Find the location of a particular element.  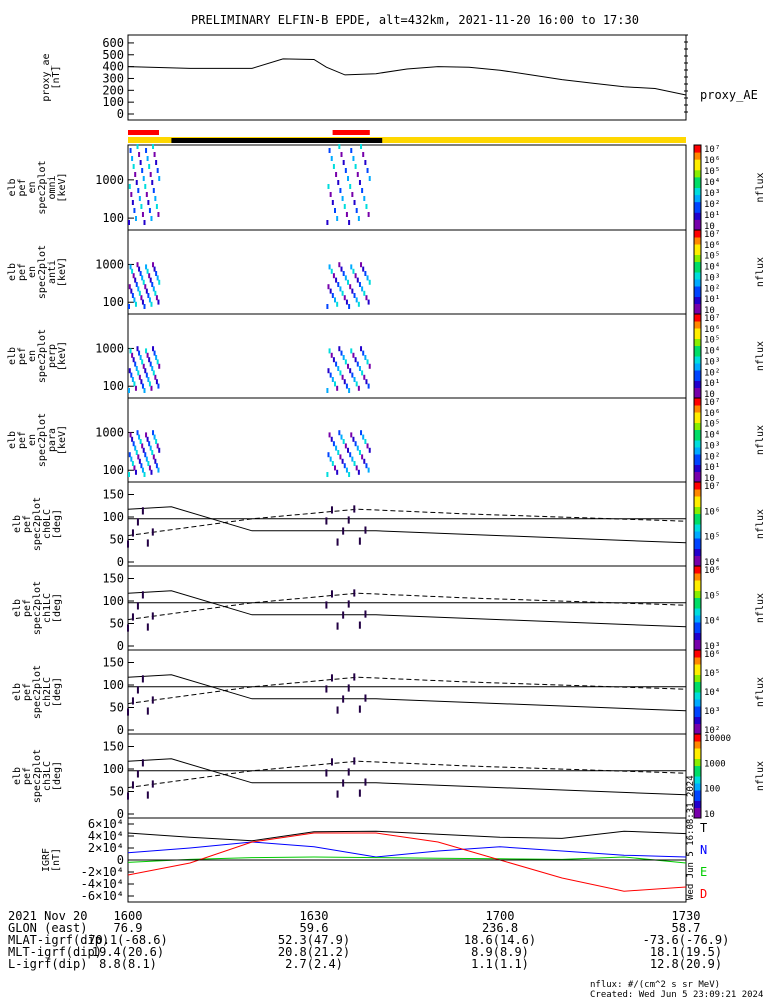

colorbar-label-anti-2: 10² is located at coordinates (712, 289).